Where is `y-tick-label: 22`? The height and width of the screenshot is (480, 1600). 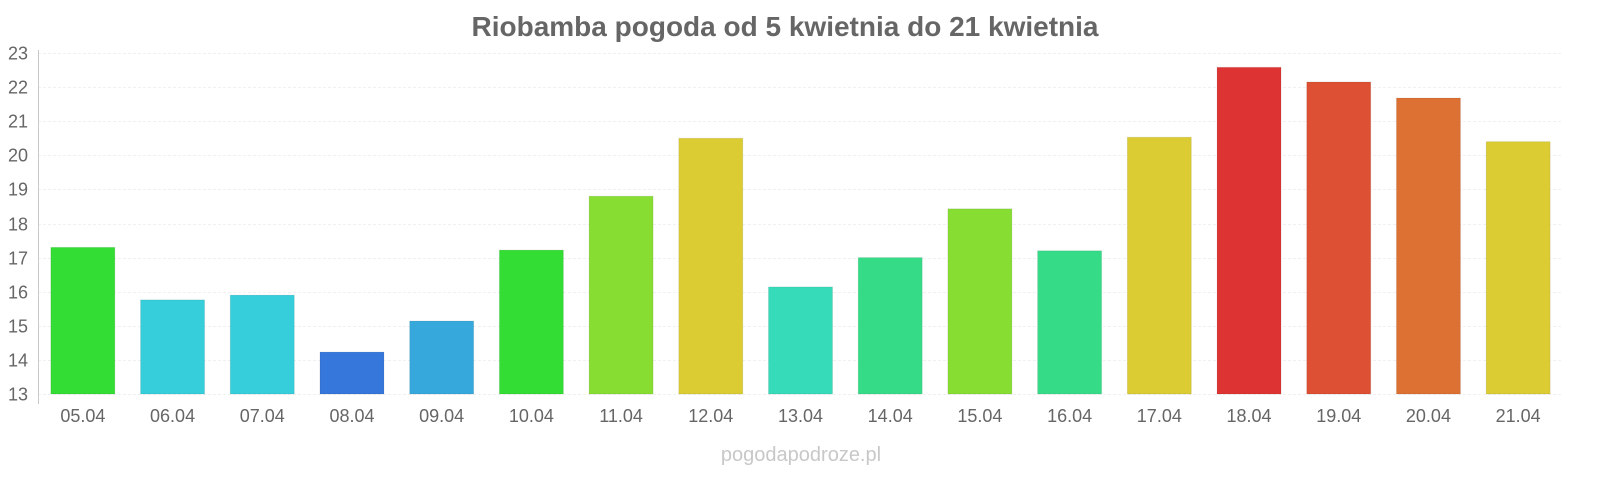 y-tick-label: 22 is located at coordinates (18, 88).